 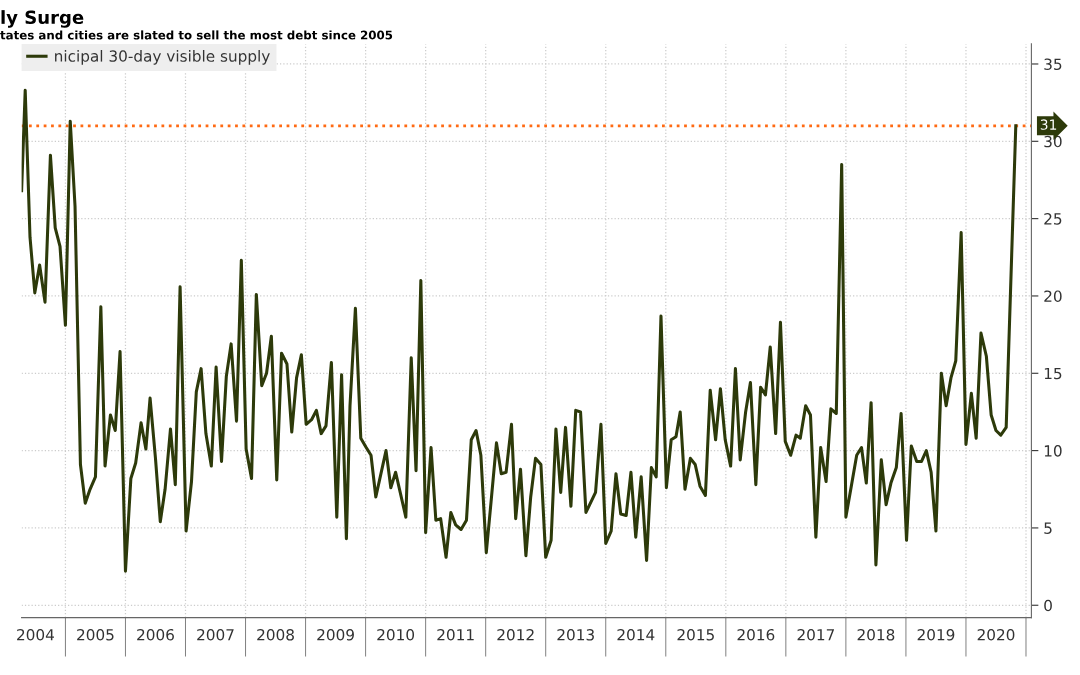 What do you see at coordinates (1048, 124) in the screenshot?
I see `ref-line-label: 31` at bounding box center [1048, 124].